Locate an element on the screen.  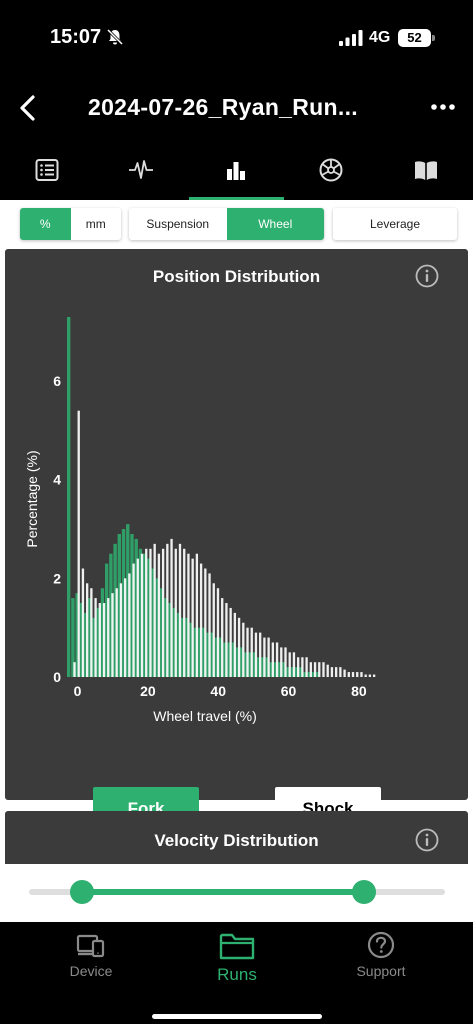
bell-off-icon is located at coordinates (115, 37).